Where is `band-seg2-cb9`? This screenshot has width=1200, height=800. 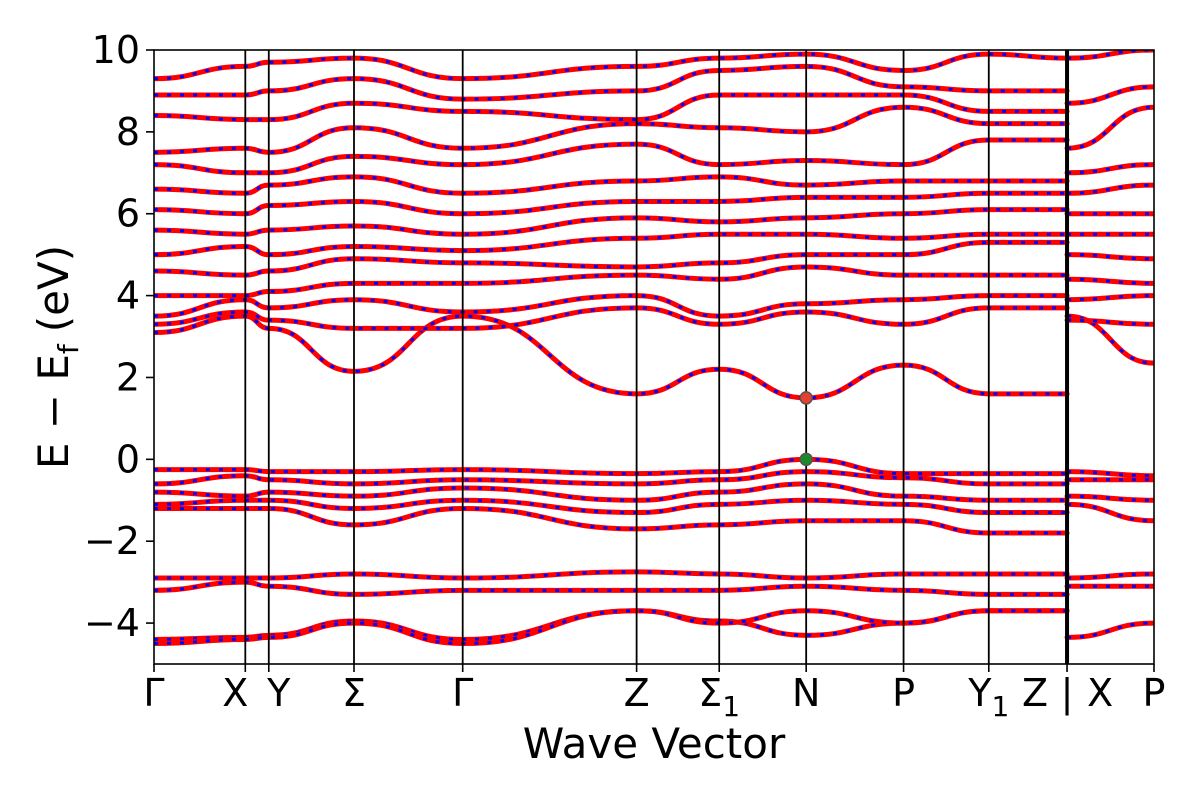
band-seg2-cb9 is located at coordinates (1109, 169).